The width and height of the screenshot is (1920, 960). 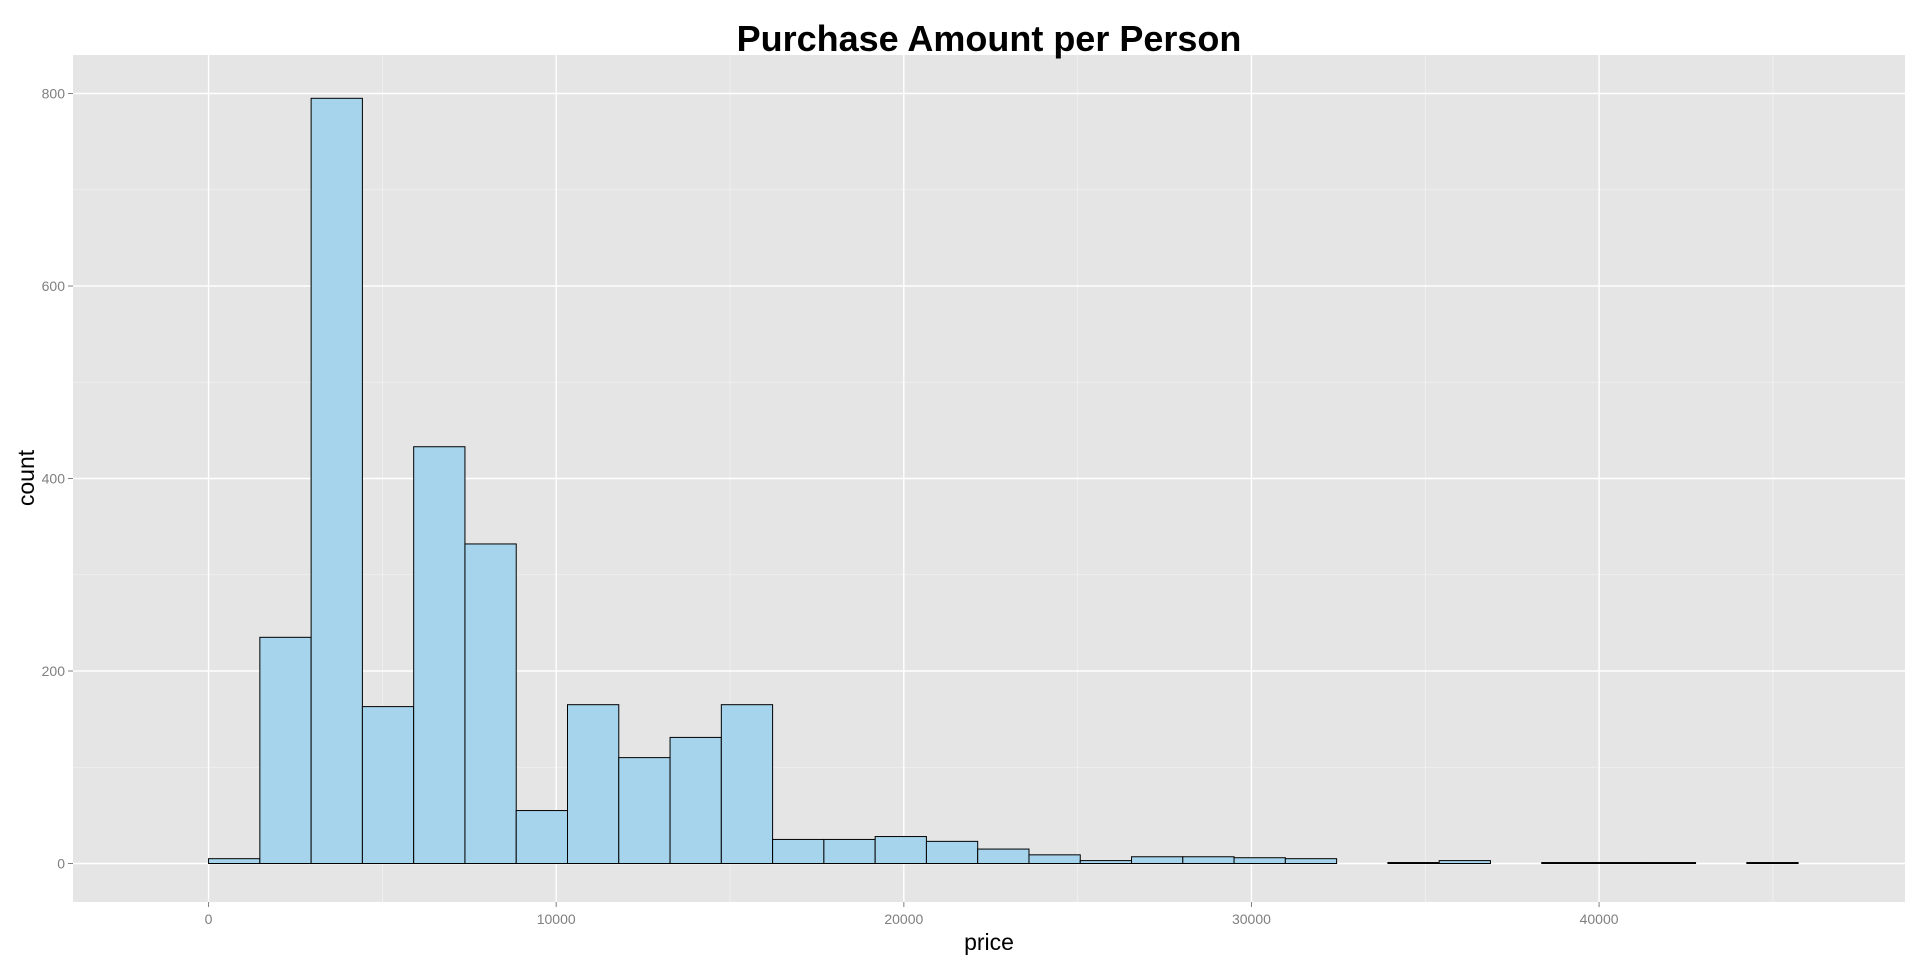 I want to click on x-tick-label: 40000, so click(x=1599, y=919).